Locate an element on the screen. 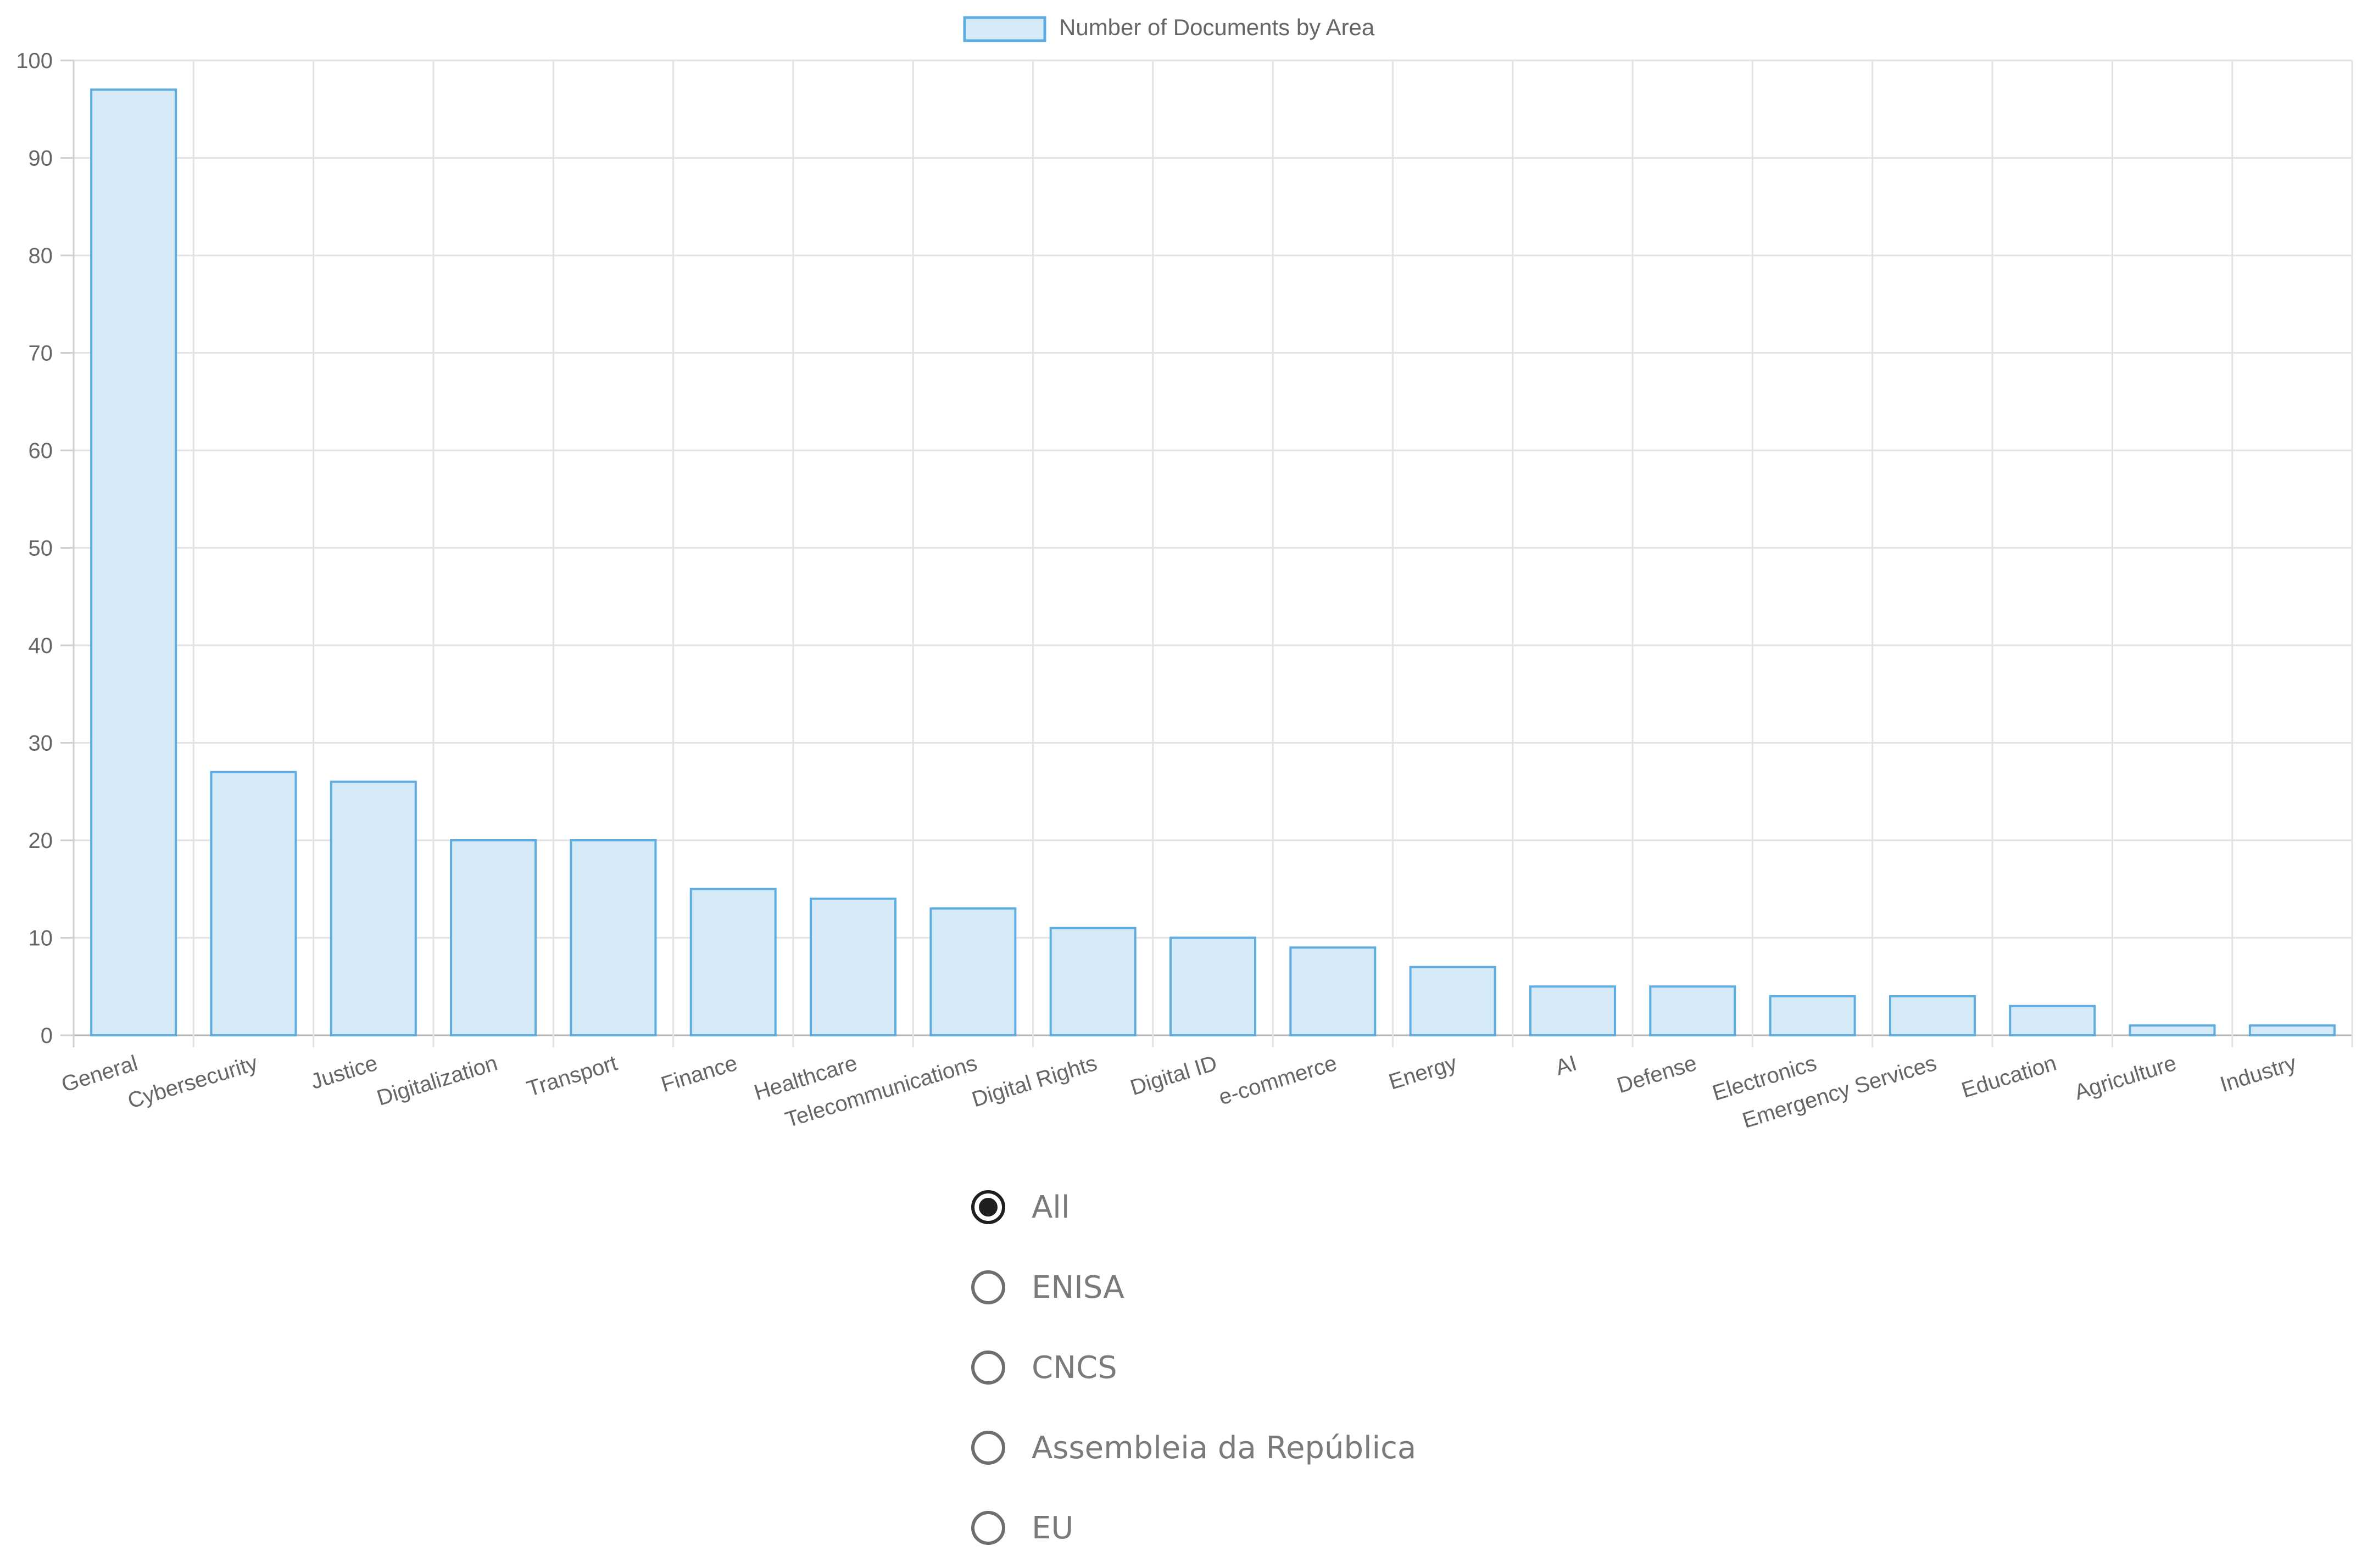  bar-emergency-services is located at coordinates (1933, 1015).